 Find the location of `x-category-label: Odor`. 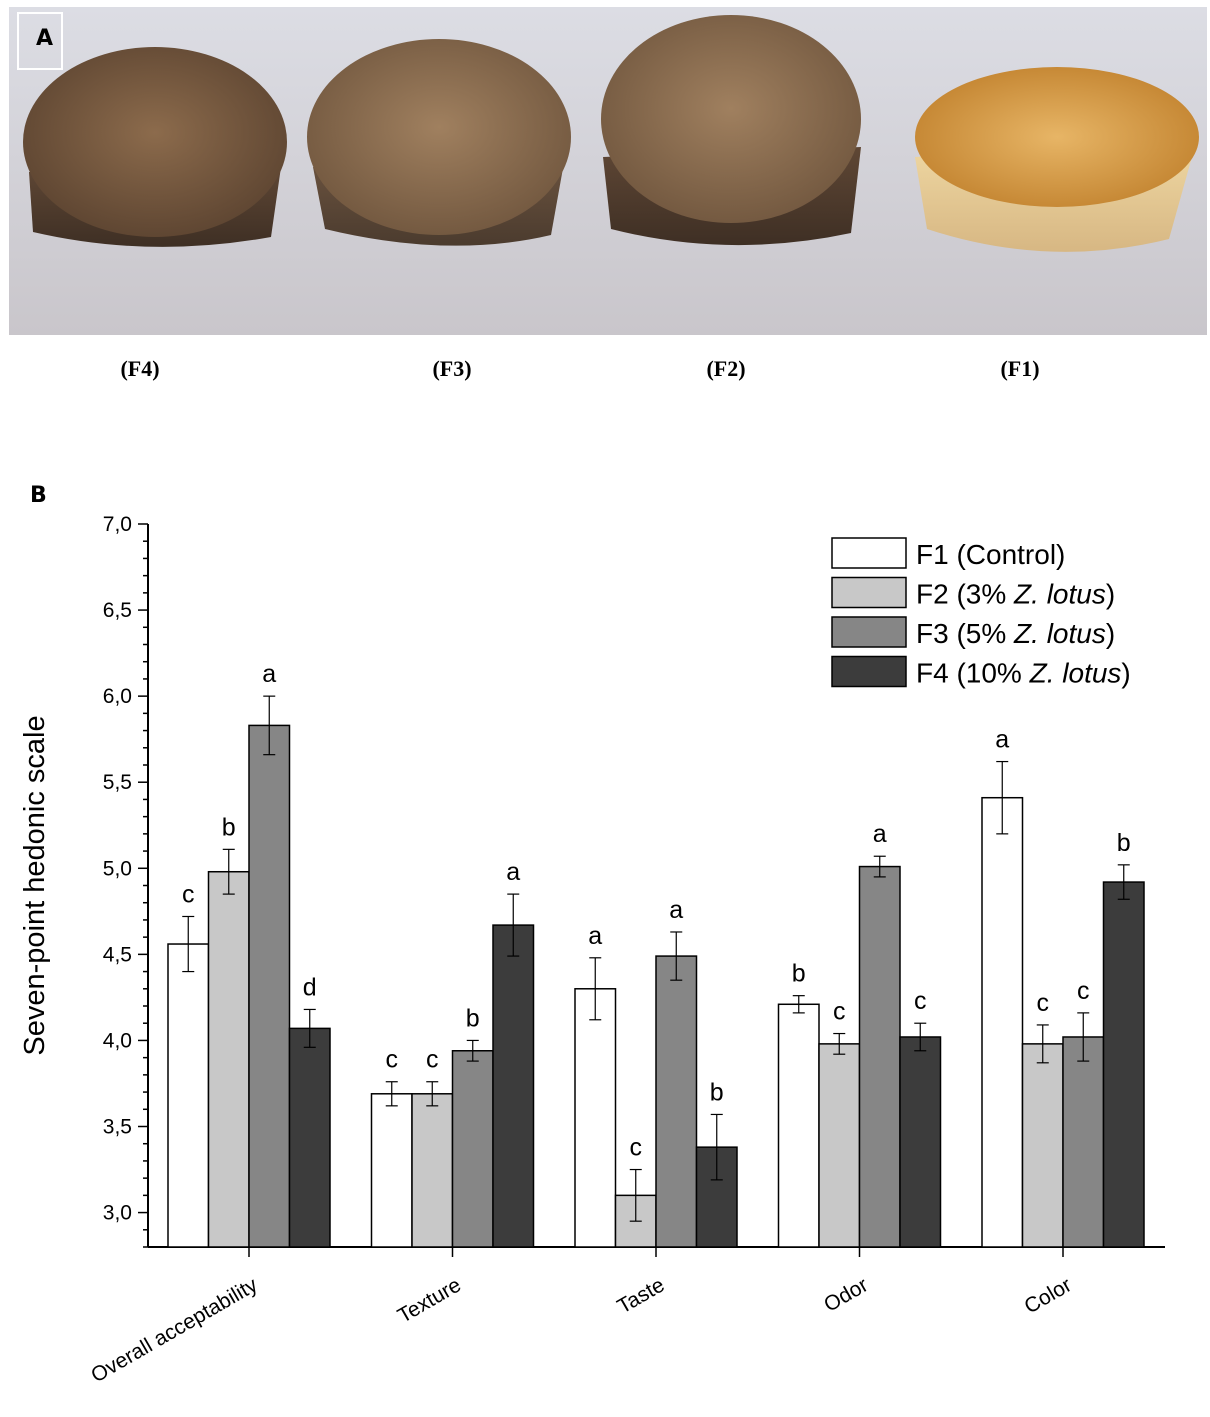

x-category-label: Odor is located at coordinates (846, 1294).